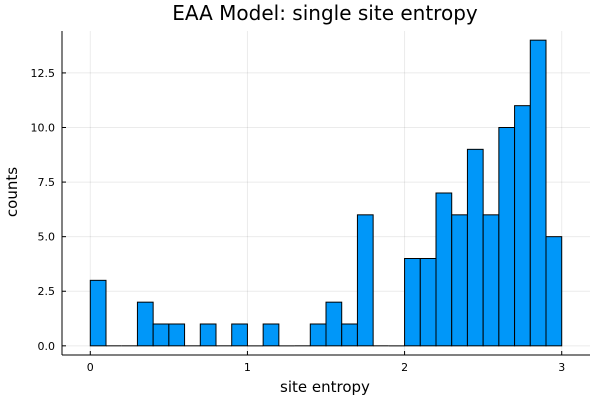 This screenshot has height=400, width=600. I want to click on x-tick-label-0: 0, so click(90, 367).